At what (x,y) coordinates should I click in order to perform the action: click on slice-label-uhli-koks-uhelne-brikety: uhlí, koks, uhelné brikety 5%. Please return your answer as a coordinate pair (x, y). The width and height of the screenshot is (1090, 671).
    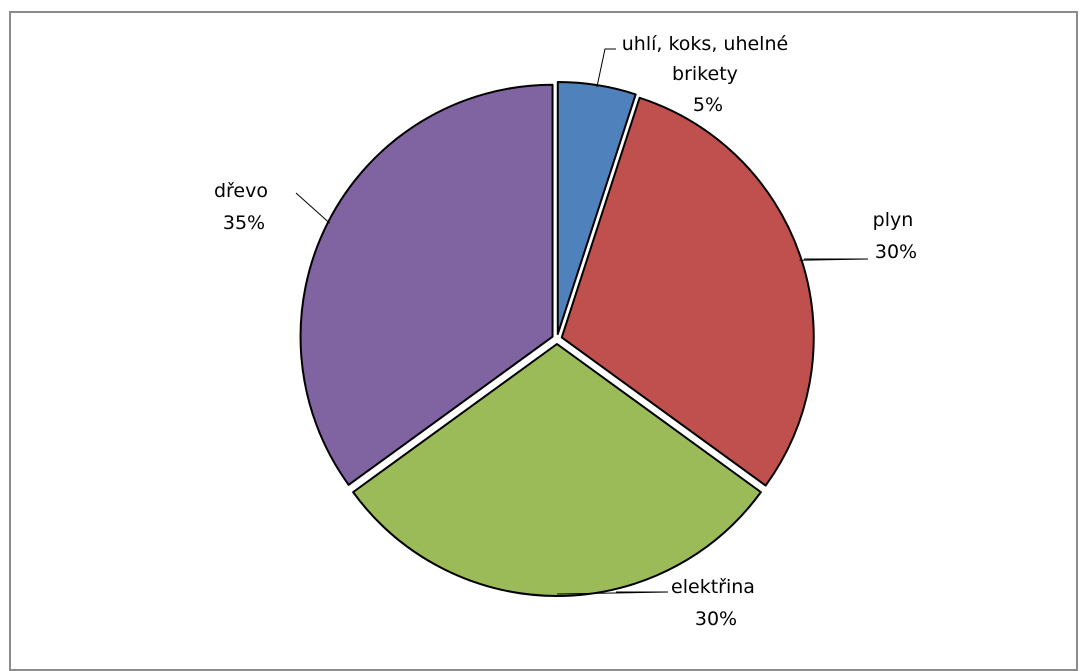
    Looking at the image, I should click on (708, 74).